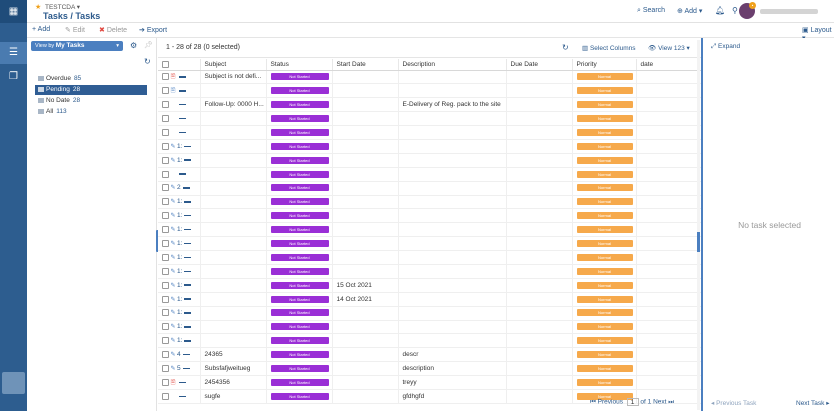 The width and height of the screenshot is (834, 411). What do you see at coordinates (698, 242) in the screenshot?
I see `vertical-scrollbar-thumb` at bounding box center [698, 242].